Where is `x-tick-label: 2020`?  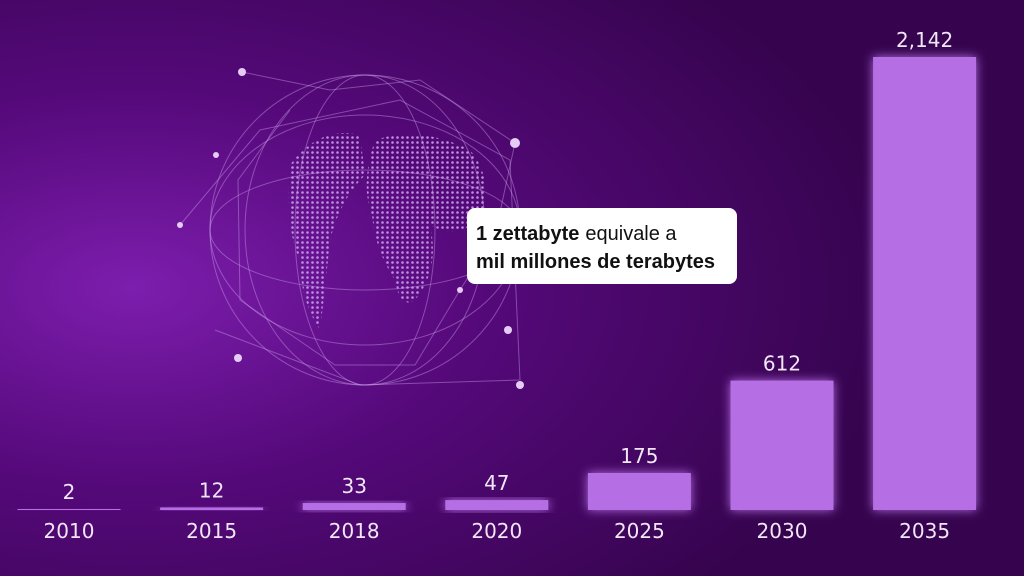 x-tick-label: 2020 is located at coordinates (496, 531).